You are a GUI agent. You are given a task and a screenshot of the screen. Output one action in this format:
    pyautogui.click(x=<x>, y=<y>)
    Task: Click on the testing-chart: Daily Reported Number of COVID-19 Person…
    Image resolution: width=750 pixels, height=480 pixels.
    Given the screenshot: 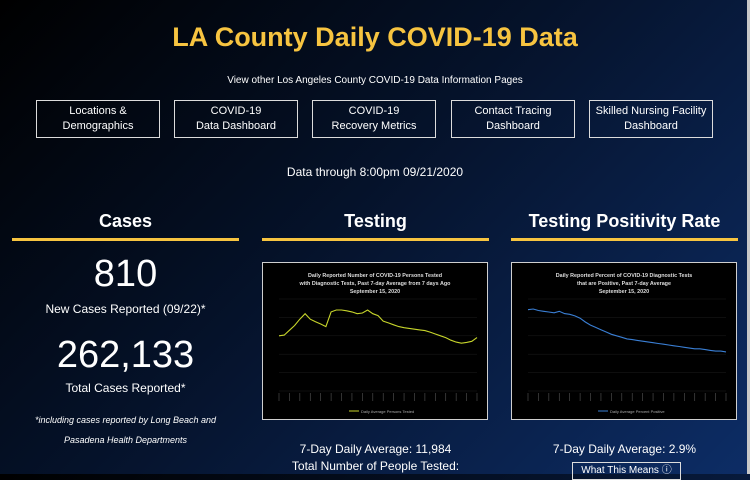 What is the action you would take?
    pyautogui.click(x=375, y=341)
    